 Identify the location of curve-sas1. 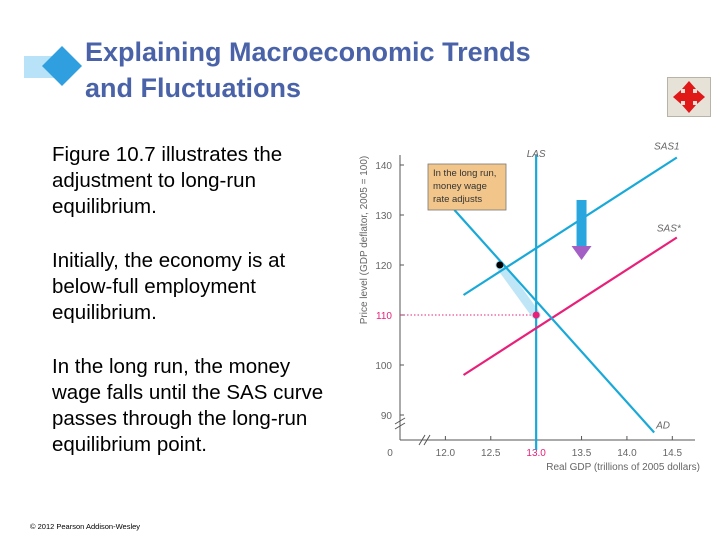
(570, 226).